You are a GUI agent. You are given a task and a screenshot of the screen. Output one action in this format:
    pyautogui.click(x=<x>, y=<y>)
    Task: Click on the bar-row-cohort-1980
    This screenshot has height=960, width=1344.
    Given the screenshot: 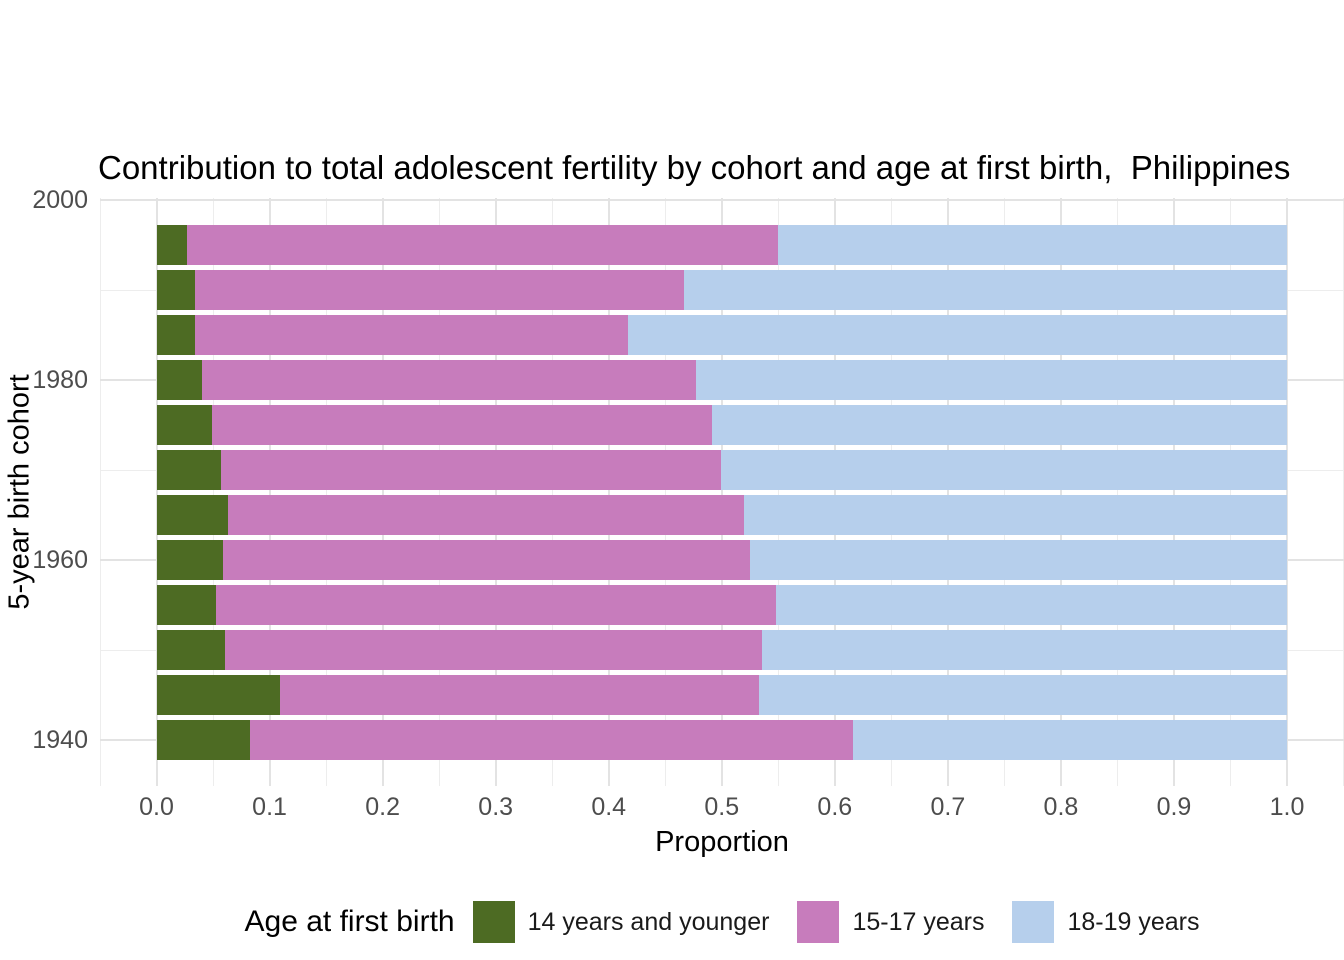 What is the action you would take?
    pyautogui.click(x=721, y=380)
    